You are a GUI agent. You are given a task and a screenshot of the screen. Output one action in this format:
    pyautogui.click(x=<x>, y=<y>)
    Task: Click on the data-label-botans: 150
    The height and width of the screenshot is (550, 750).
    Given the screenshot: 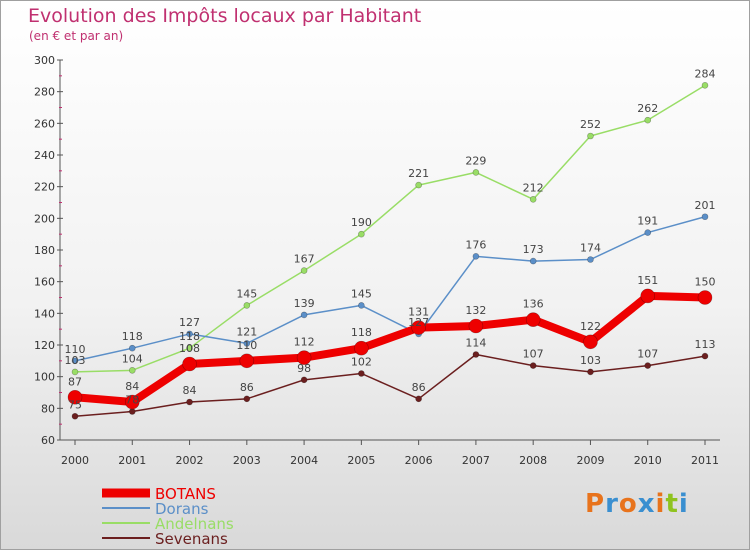 What is the action you would take?
    pyautogui.click(x=705, y=282)
    